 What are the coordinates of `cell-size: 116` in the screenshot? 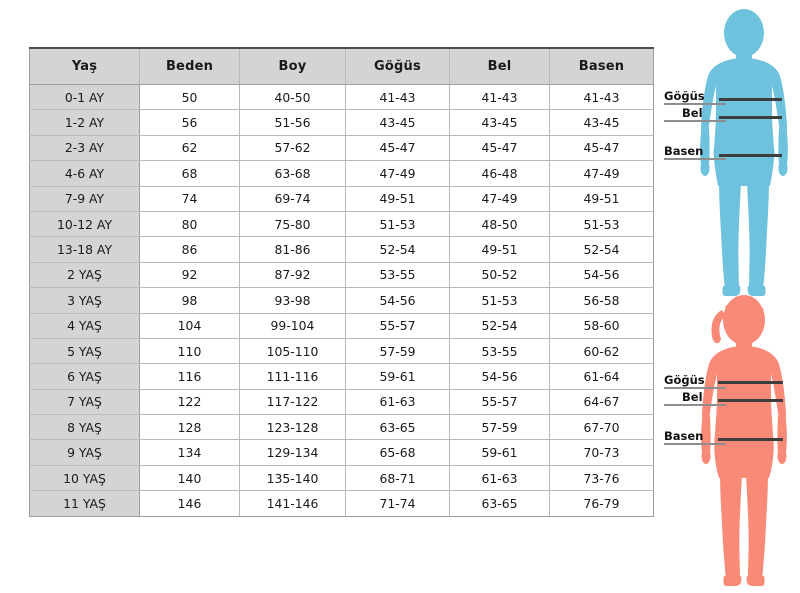 It's located at (189, 376).